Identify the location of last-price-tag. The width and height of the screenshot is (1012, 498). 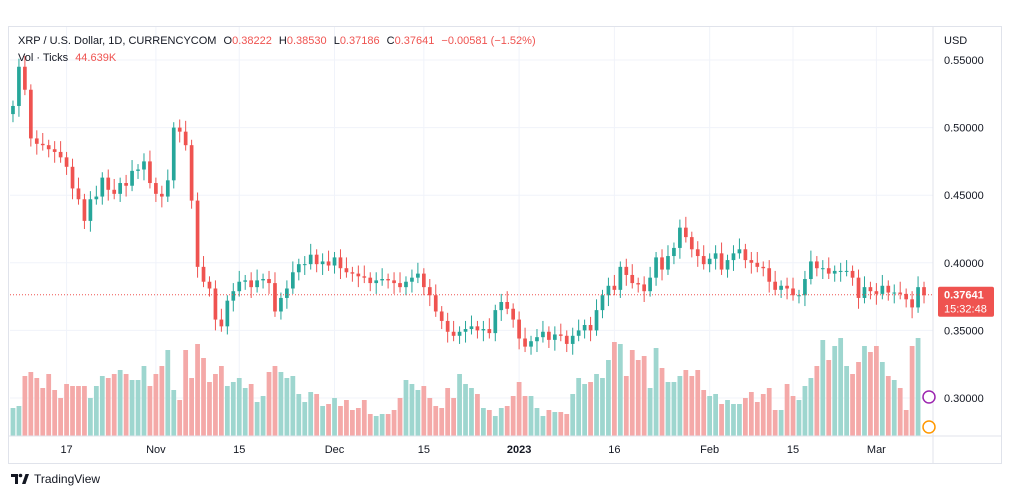
(966, 301).